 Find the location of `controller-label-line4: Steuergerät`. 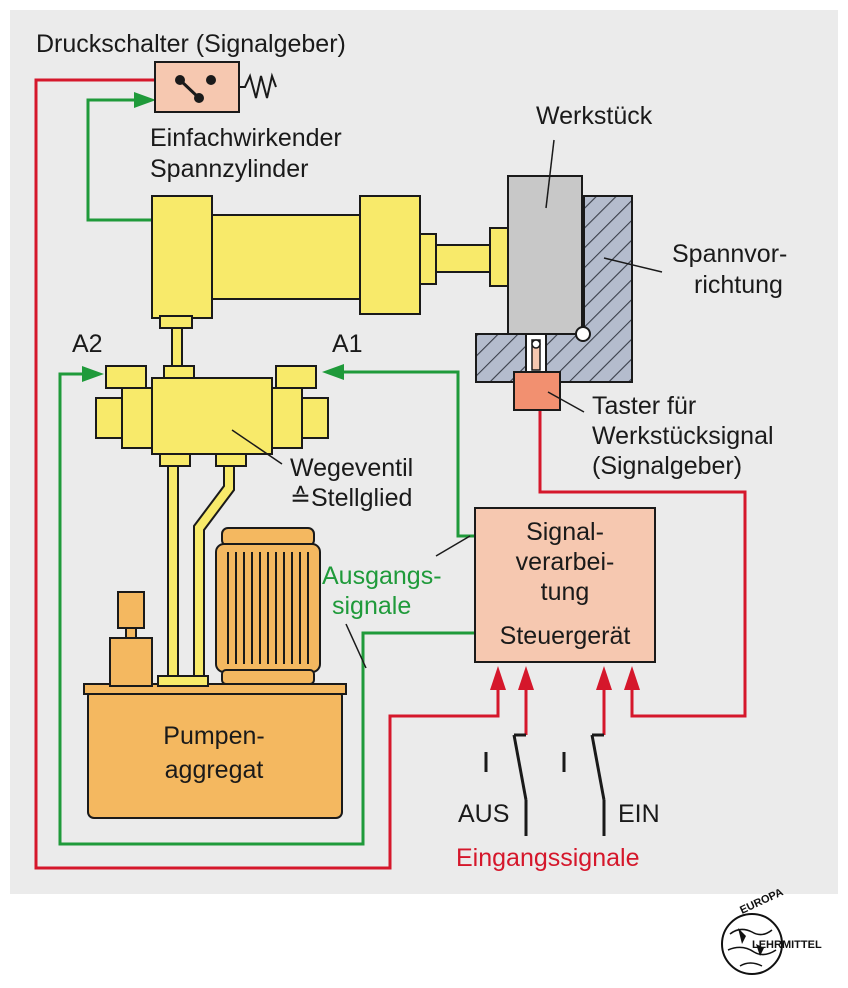

controller-label-line4: Steuergerät is located at coordinates (565, 636).